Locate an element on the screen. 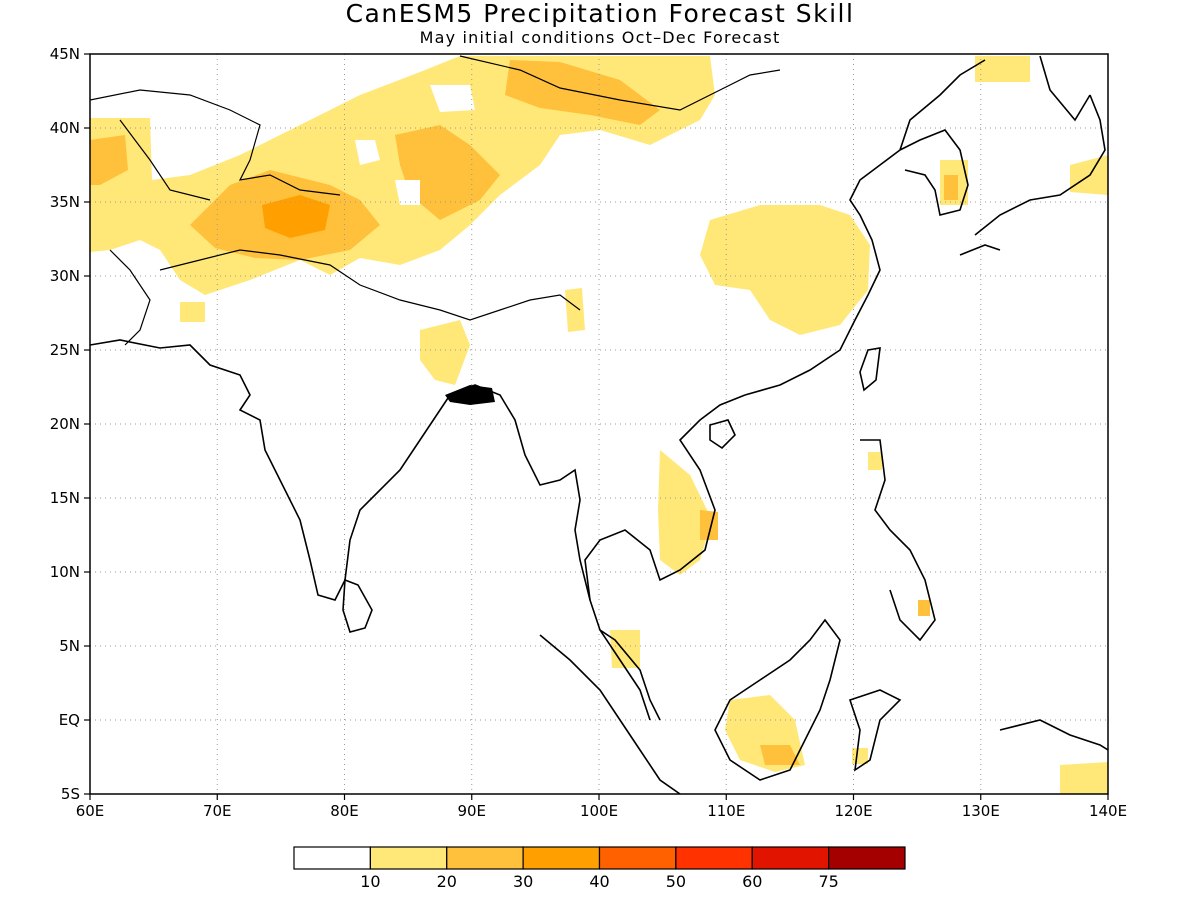  border-mongolia is located at coordinates (620, 83).